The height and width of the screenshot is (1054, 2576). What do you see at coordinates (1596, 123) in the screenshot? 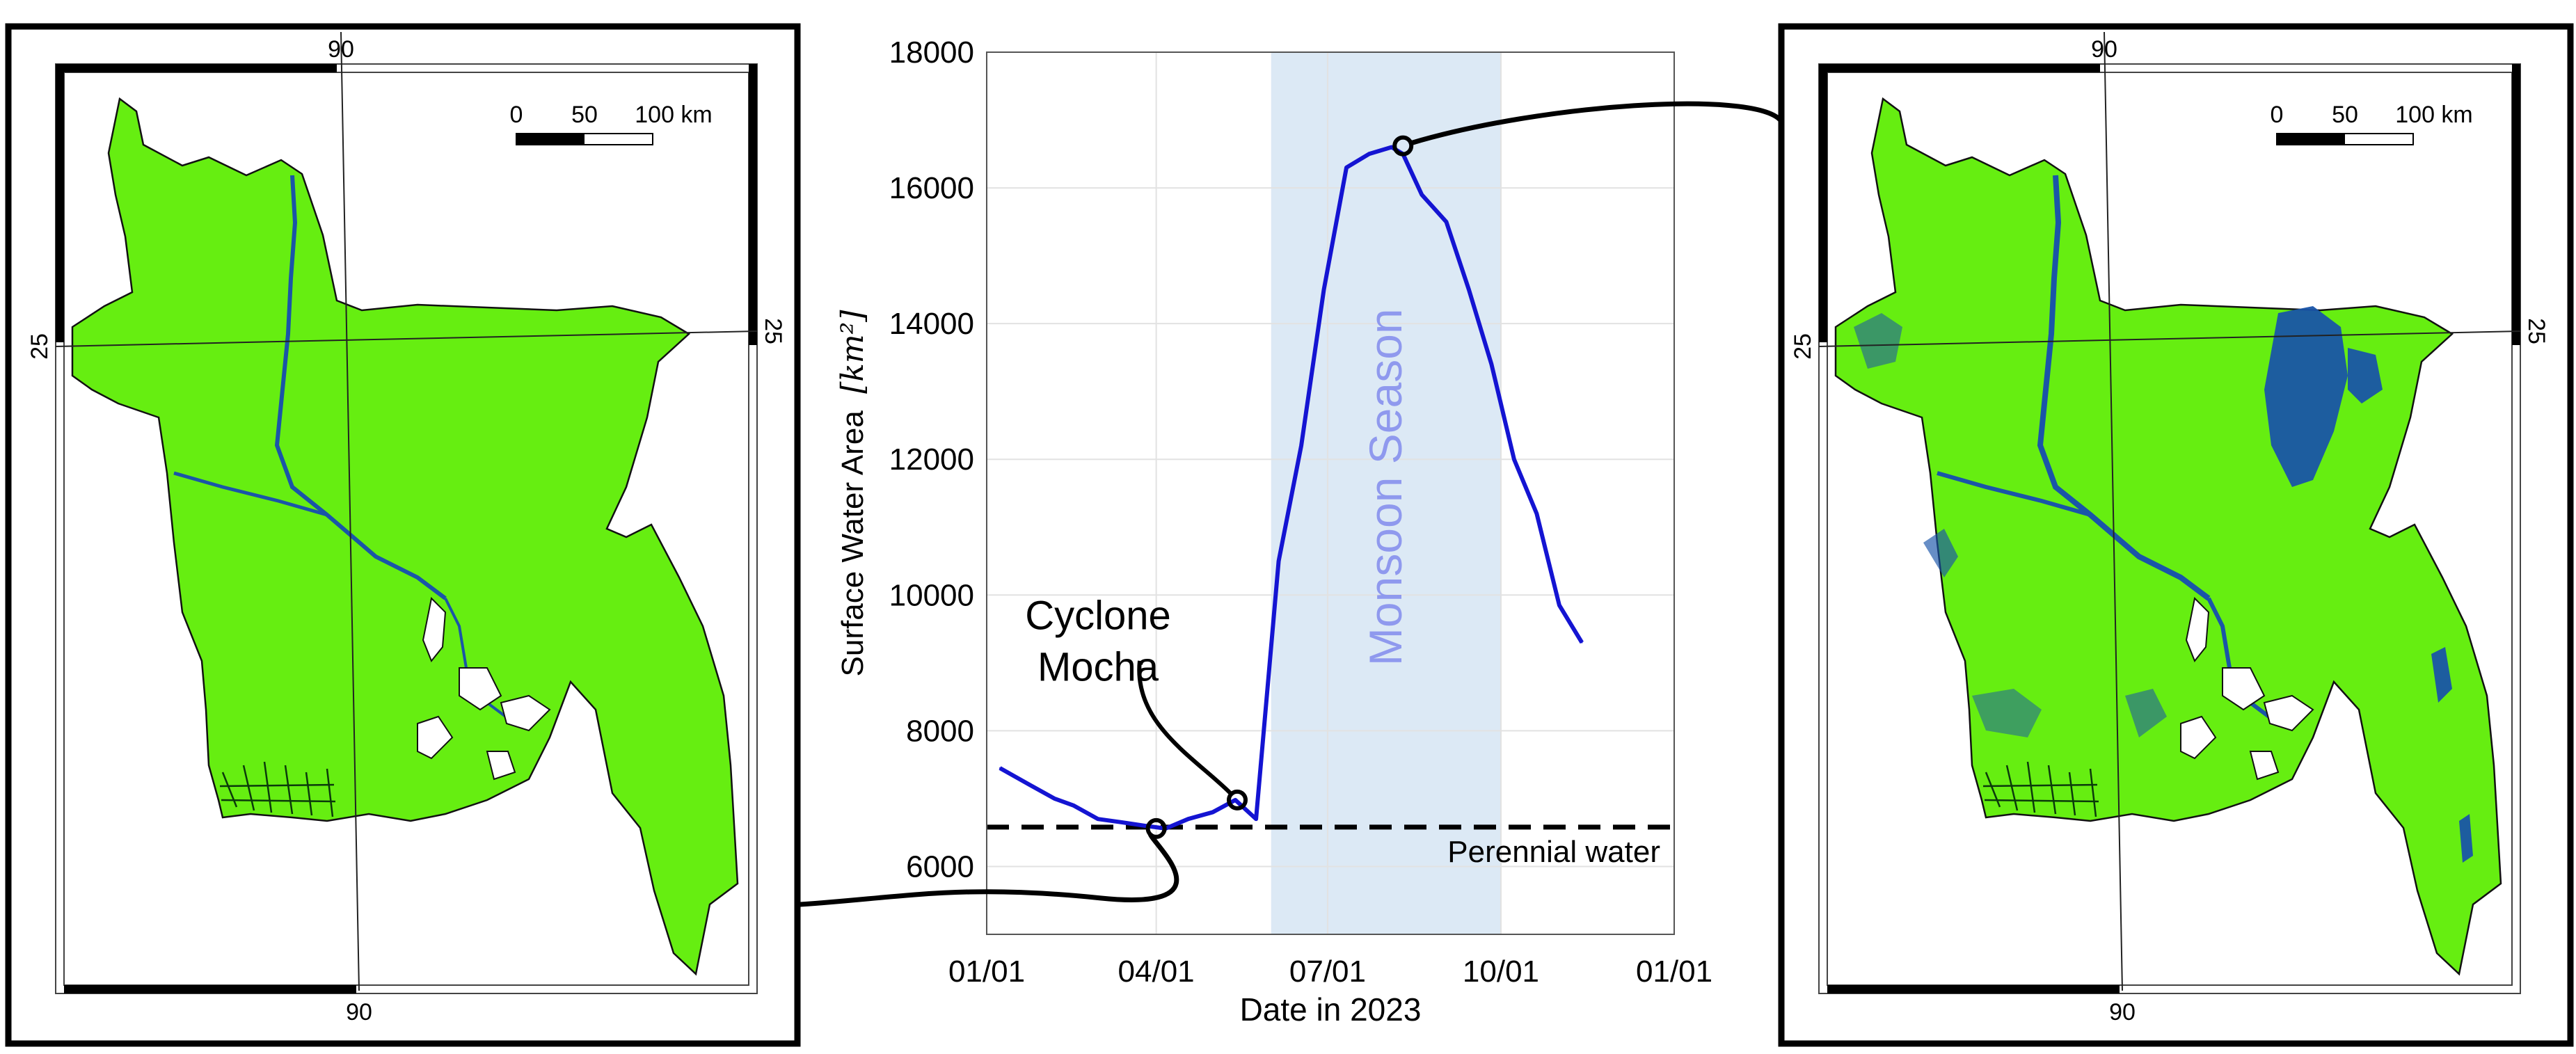
I see `connector-to-post-flood-map` at bounding box center [1596, 123].